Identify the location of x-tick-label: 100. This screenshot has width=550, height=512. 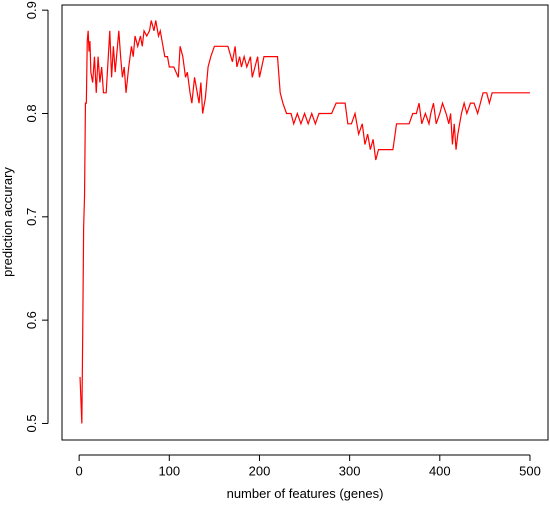
(169, 470).